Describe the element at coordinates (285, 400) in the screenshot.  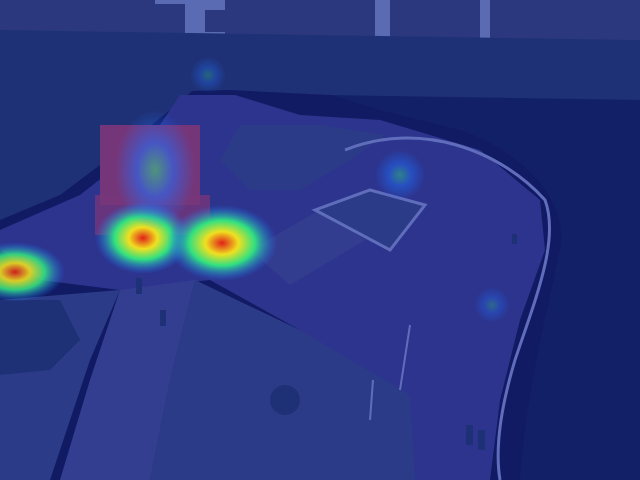
I see `shrub` at that location.